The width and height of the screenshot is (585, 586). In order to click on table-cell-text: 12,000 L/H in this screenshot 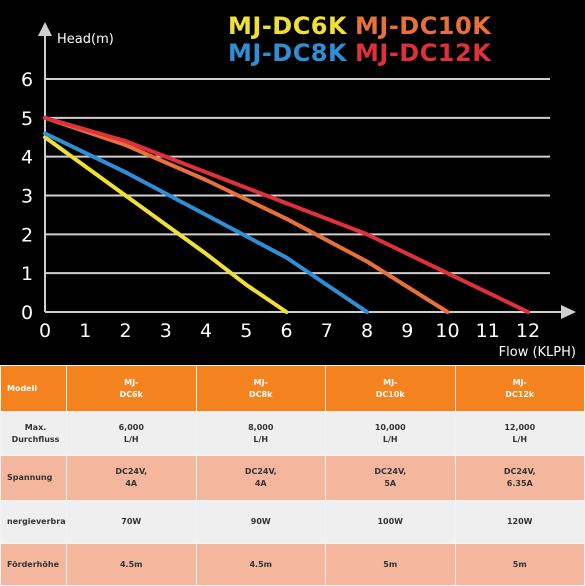, I will do `click(520, 434)`.